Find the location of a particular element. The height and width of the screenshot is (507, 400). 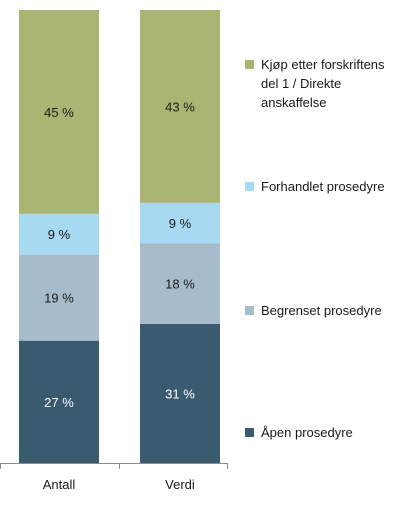

data-label: 45 % is located at coordinates (59, 112).